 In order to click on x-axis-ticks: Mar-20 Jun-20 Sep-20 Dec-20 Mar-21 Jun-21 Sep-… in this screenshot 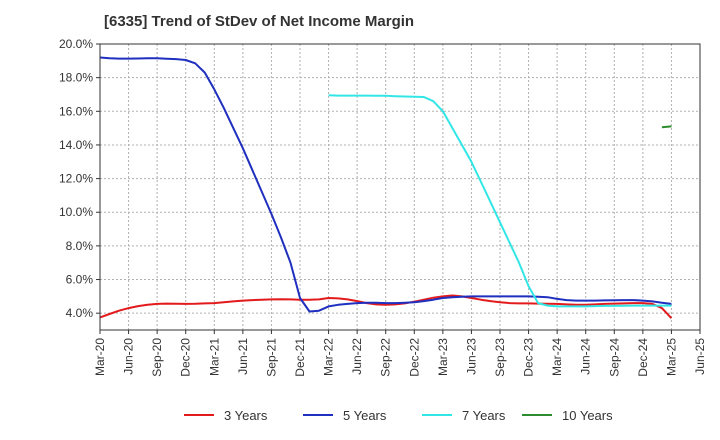, I will do `click(400, 353)`.